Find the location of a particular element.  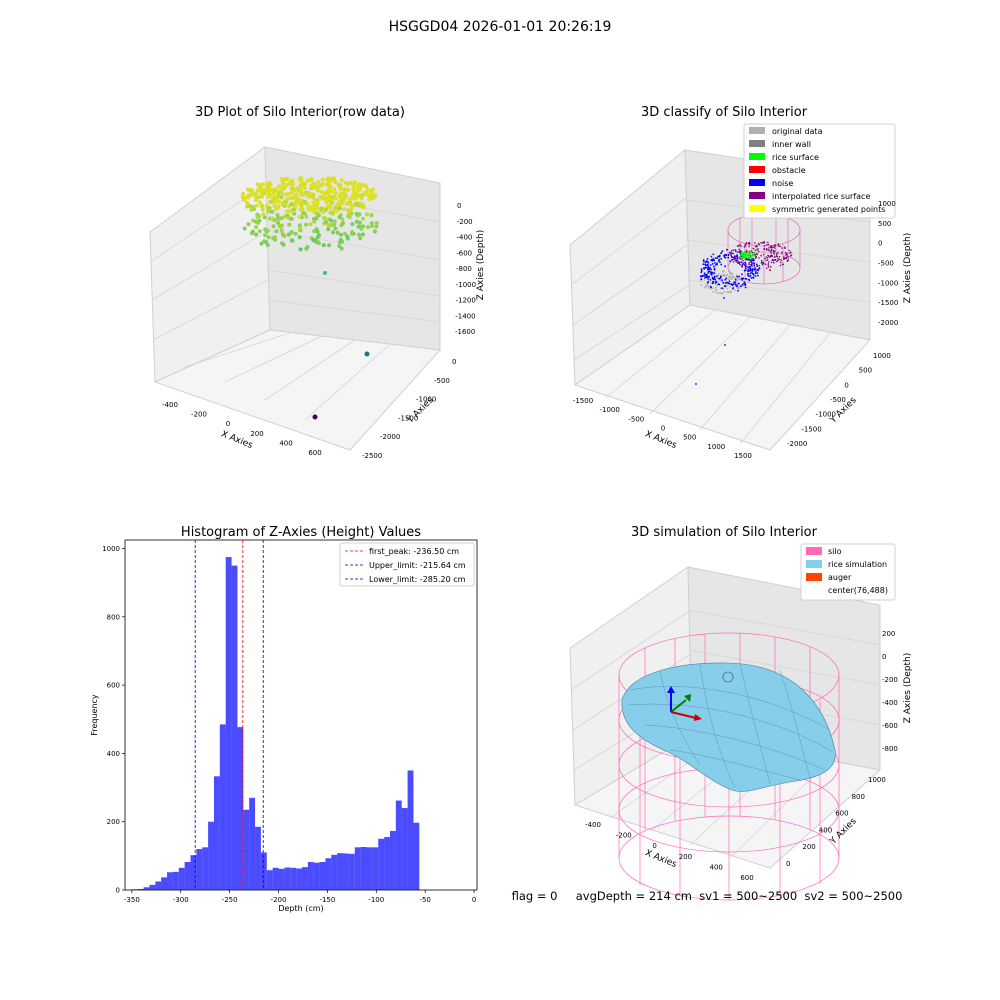

y-tick-label: 1000 is located at coordinates (111, 549).